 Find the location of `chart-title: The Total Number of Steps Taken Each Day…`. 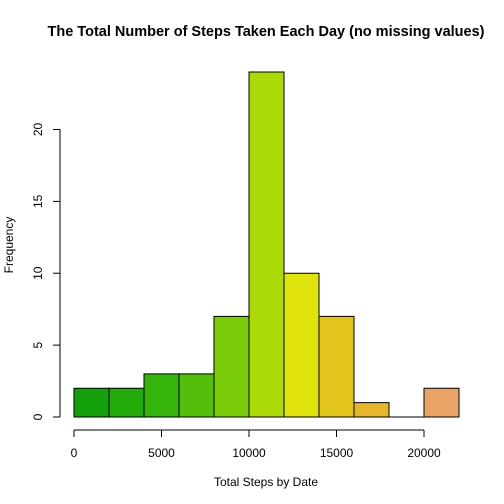

chart-title: The Total Number of Steps Taken Each Day… is located at coordinates (266, 32).